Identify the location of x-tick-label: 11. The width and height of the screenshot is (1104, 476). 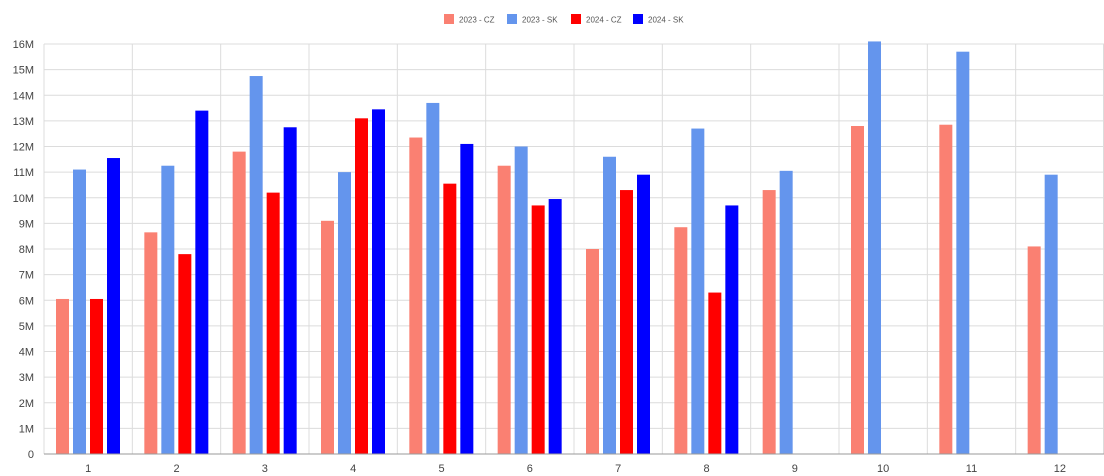
(971, 469).